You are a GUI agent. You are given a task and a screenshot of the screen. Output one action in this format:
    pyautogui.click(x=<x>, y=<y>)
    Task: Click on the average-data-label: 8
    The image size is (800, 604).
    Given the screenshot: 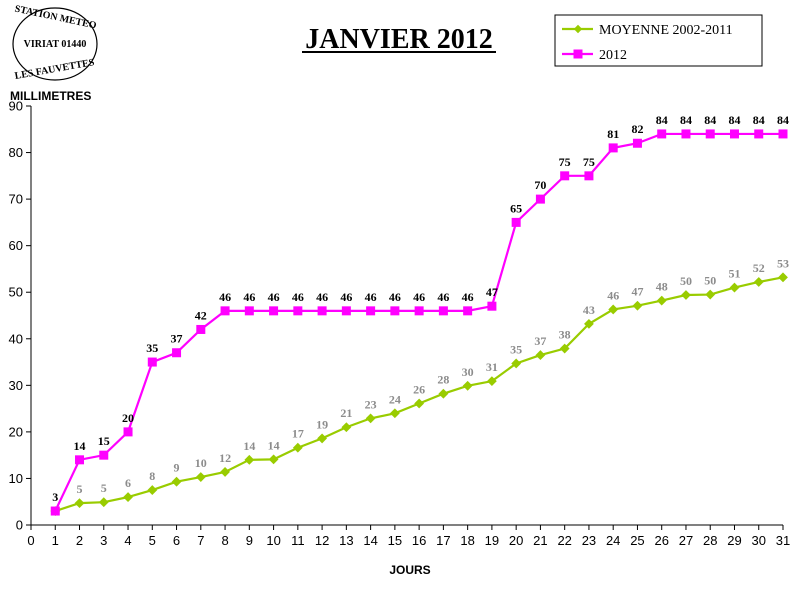 What is the action you would take?
    pyautogui.click(x=152, y=476)
    